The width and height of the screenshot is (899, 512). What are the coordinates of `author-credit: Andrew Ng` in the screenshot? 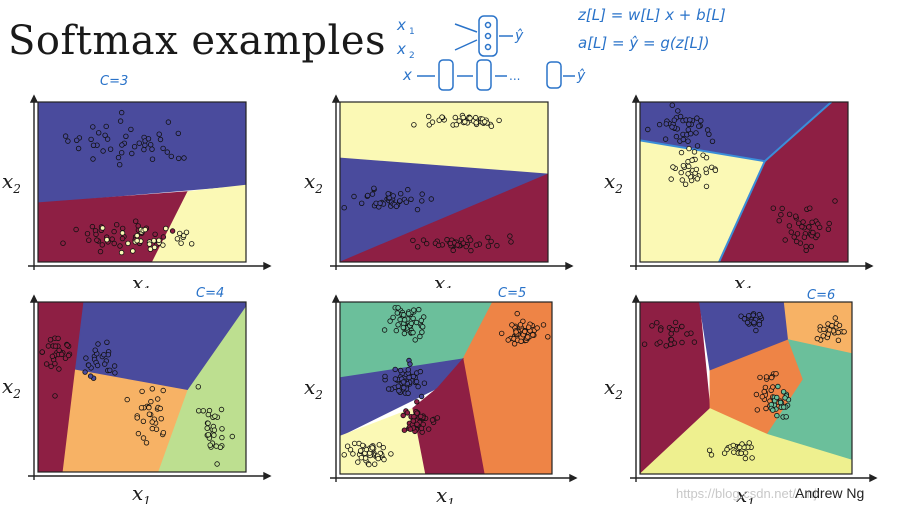 It's located at (830, 493).